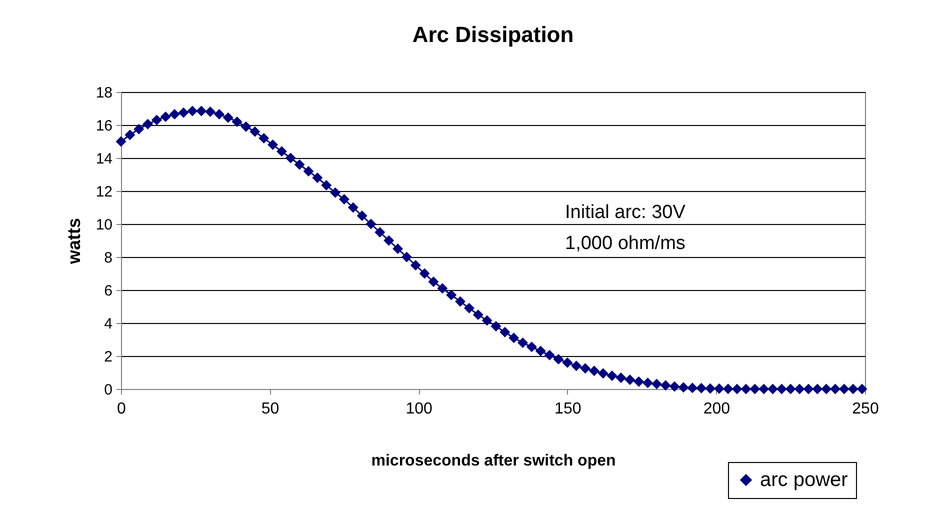  What do you see at coordinates (108, 258) in the screenshot?
I see `y-tick-label: 8` at bounding box center [108, 258].